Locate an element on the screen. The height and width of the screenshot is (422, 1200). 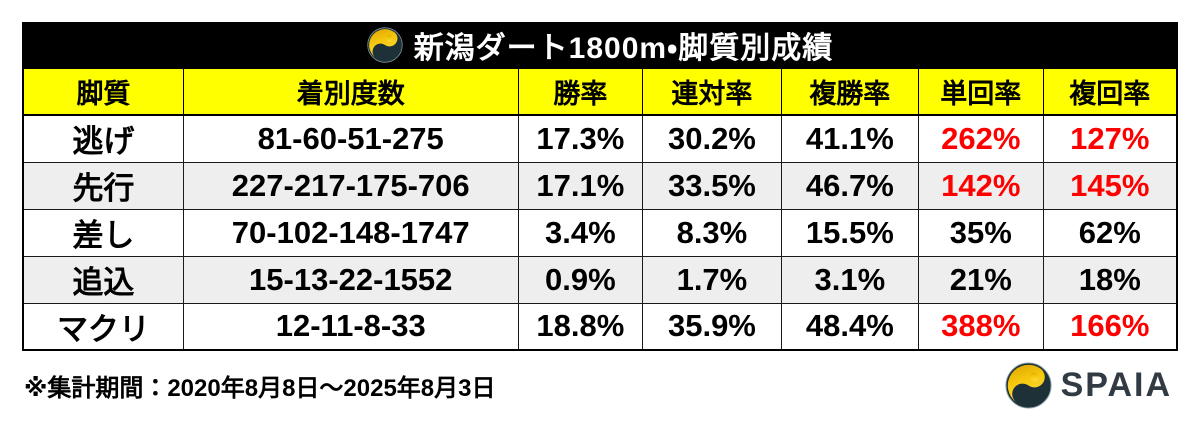
cell-finish-record: 227-217-175-706 is located at coordinates (350, 185).